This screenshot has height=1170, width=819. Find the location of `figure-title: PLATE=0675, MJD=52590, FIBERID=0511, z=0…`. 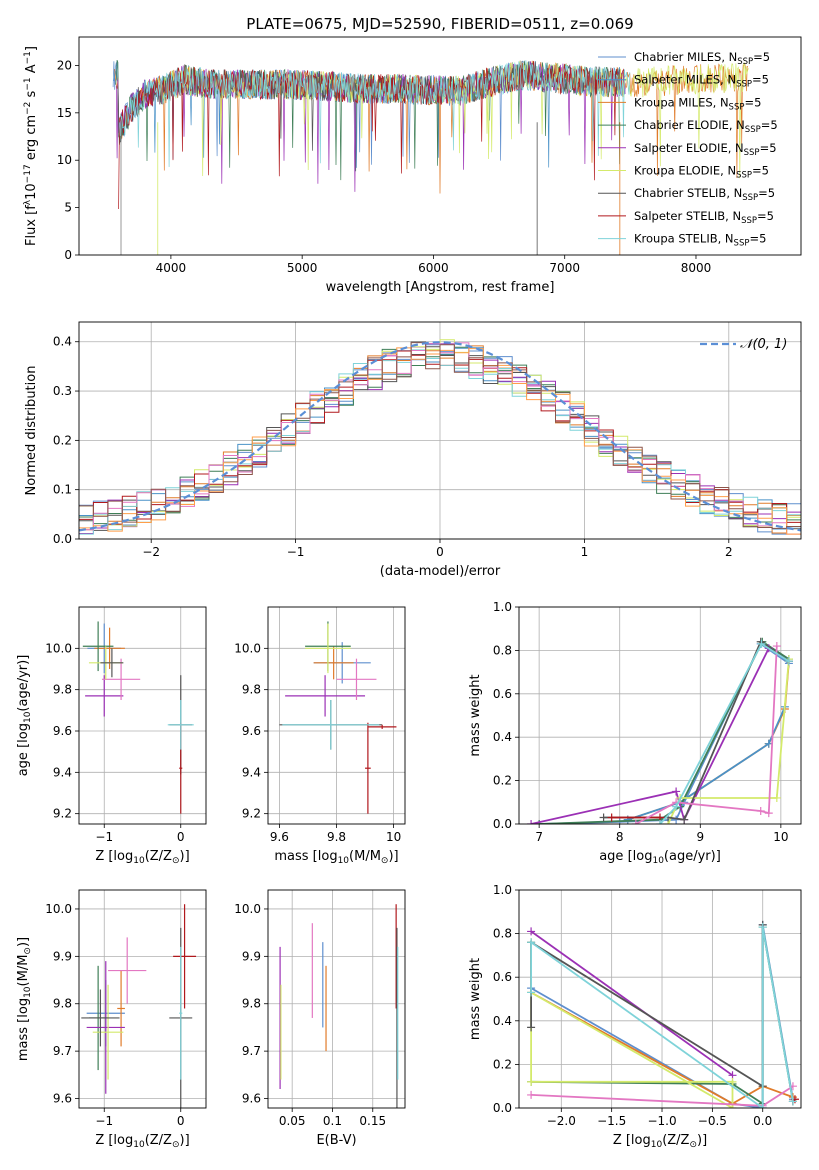

figure-title: PLATE=0675, MJD=52590, FIBERID=0511, z=0… is located at coordinates (439, 24).